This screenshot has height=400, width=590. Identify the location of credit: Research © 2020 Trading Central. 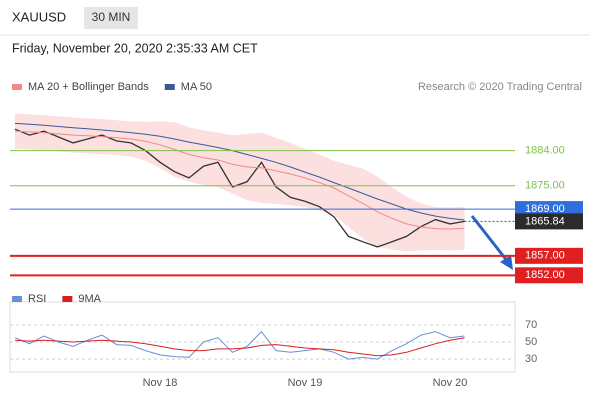
(500, 87).